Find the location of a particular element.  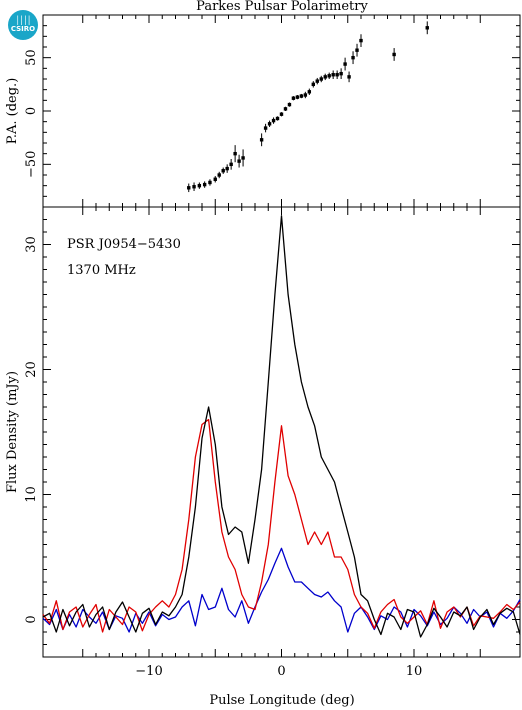

flux-ytick-label: 0 is located at coordinates (31, 619).